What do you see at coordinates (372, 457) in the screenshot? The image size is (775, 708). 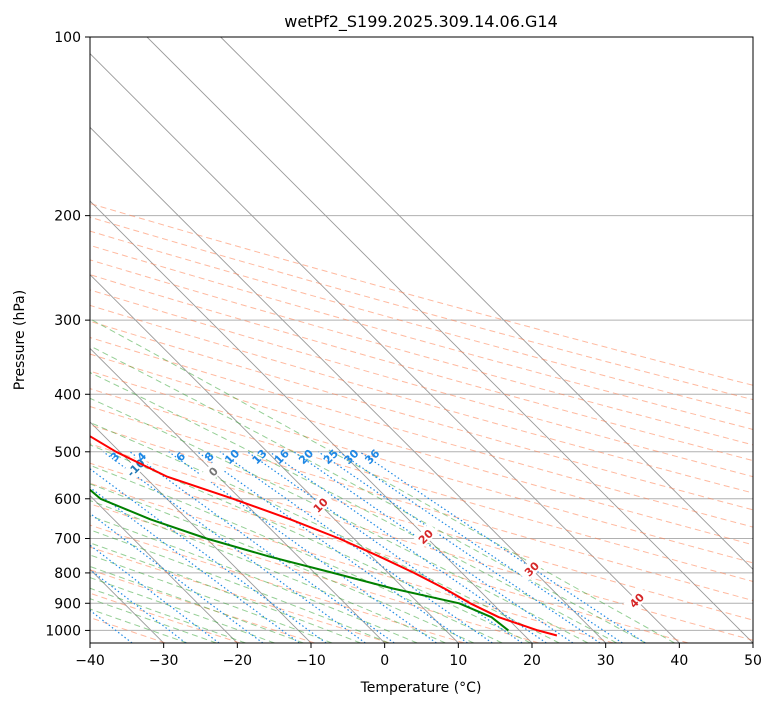 I see `mixing-ratio-label: 36` at bounding box center [372, 457].